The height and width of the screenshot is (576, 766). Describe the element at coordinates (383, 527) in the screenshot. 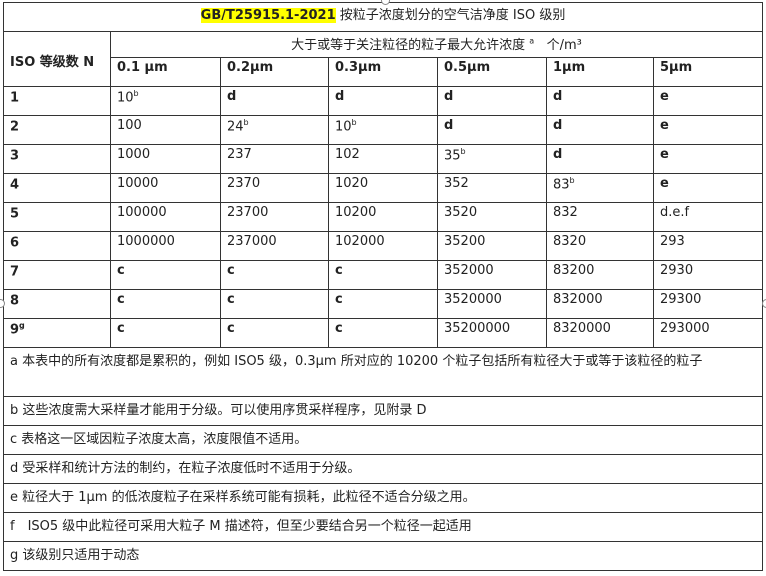

I see `footnote: f ISO5 级中此粒径可采用大粒子 M 描述符，但至少要结合另一个粒径一起适用` at that location.